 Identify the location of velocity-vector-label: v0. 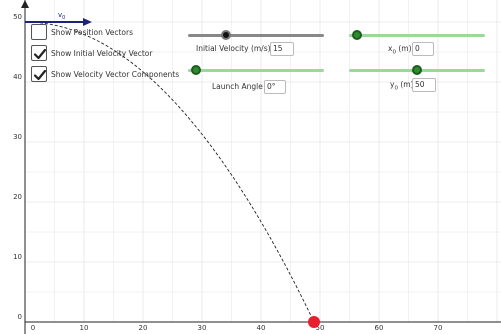
(61, 16).